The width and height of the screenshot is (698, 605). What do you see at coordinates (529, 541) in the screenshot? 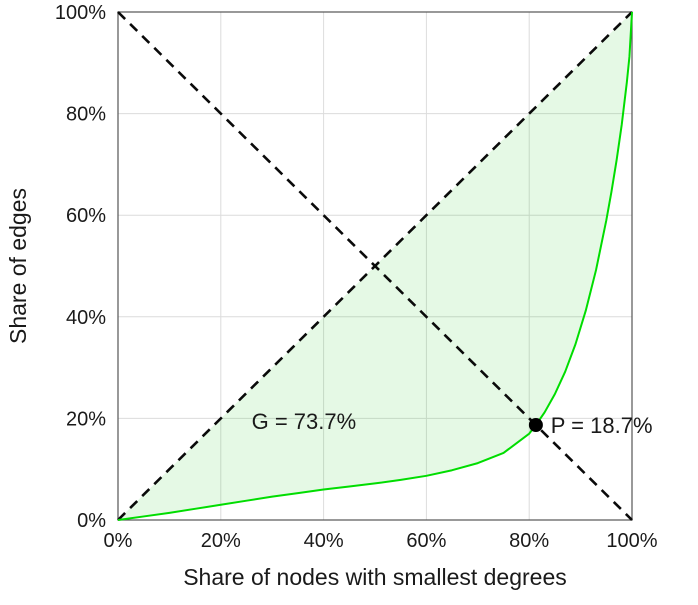
I see `x-tick-label: 80%` at bounding box center [529, 541].